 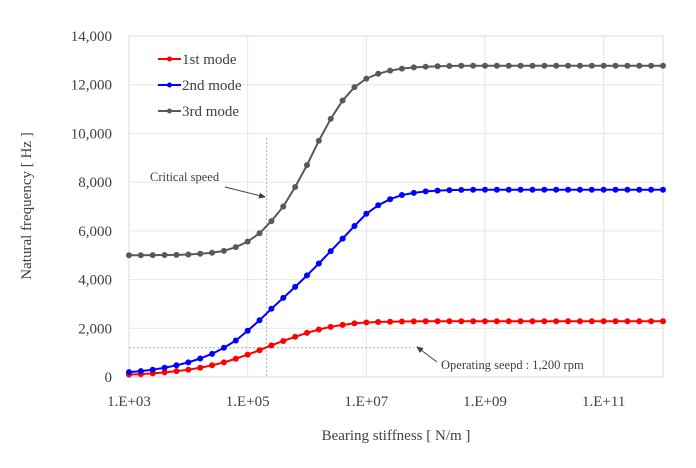 What do you see at coordinates (91, 134) in the screenshot?
I see `y-tick-label: 10,000` at bounding box center [91, 134].